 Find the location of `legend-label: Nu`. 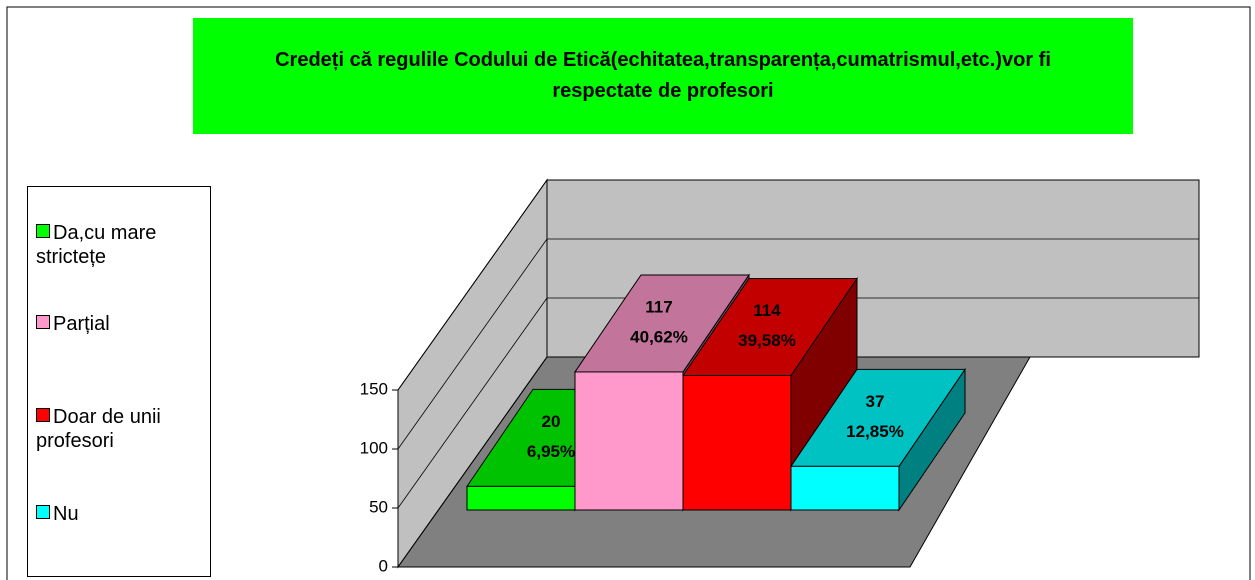

legend-label: Nu is located at coordinates (66, 514).